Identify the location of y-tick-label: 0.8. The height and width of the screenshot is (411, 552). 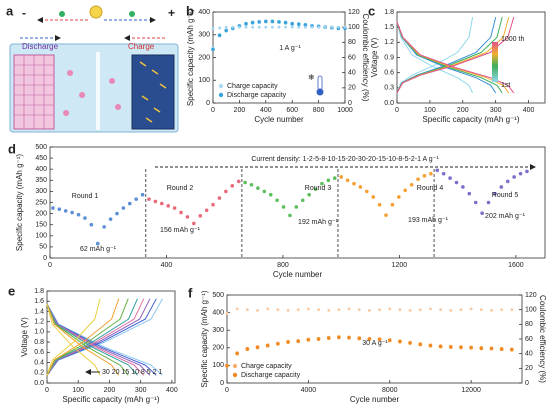
(39, 342).